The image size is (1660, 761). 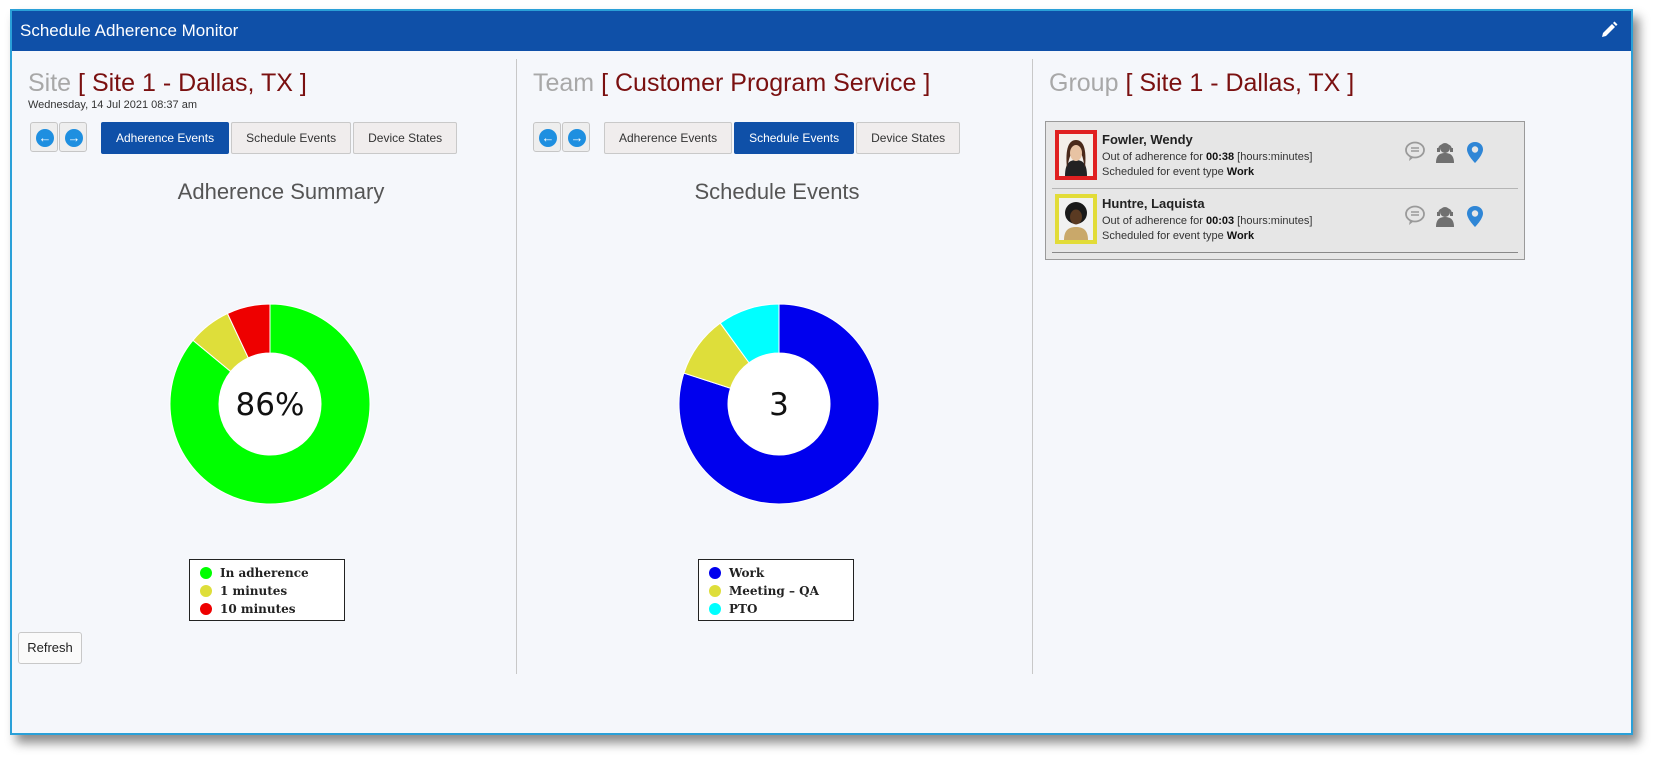 I want to click on legend-label: 1 minutes, so click(x=254, y=591).